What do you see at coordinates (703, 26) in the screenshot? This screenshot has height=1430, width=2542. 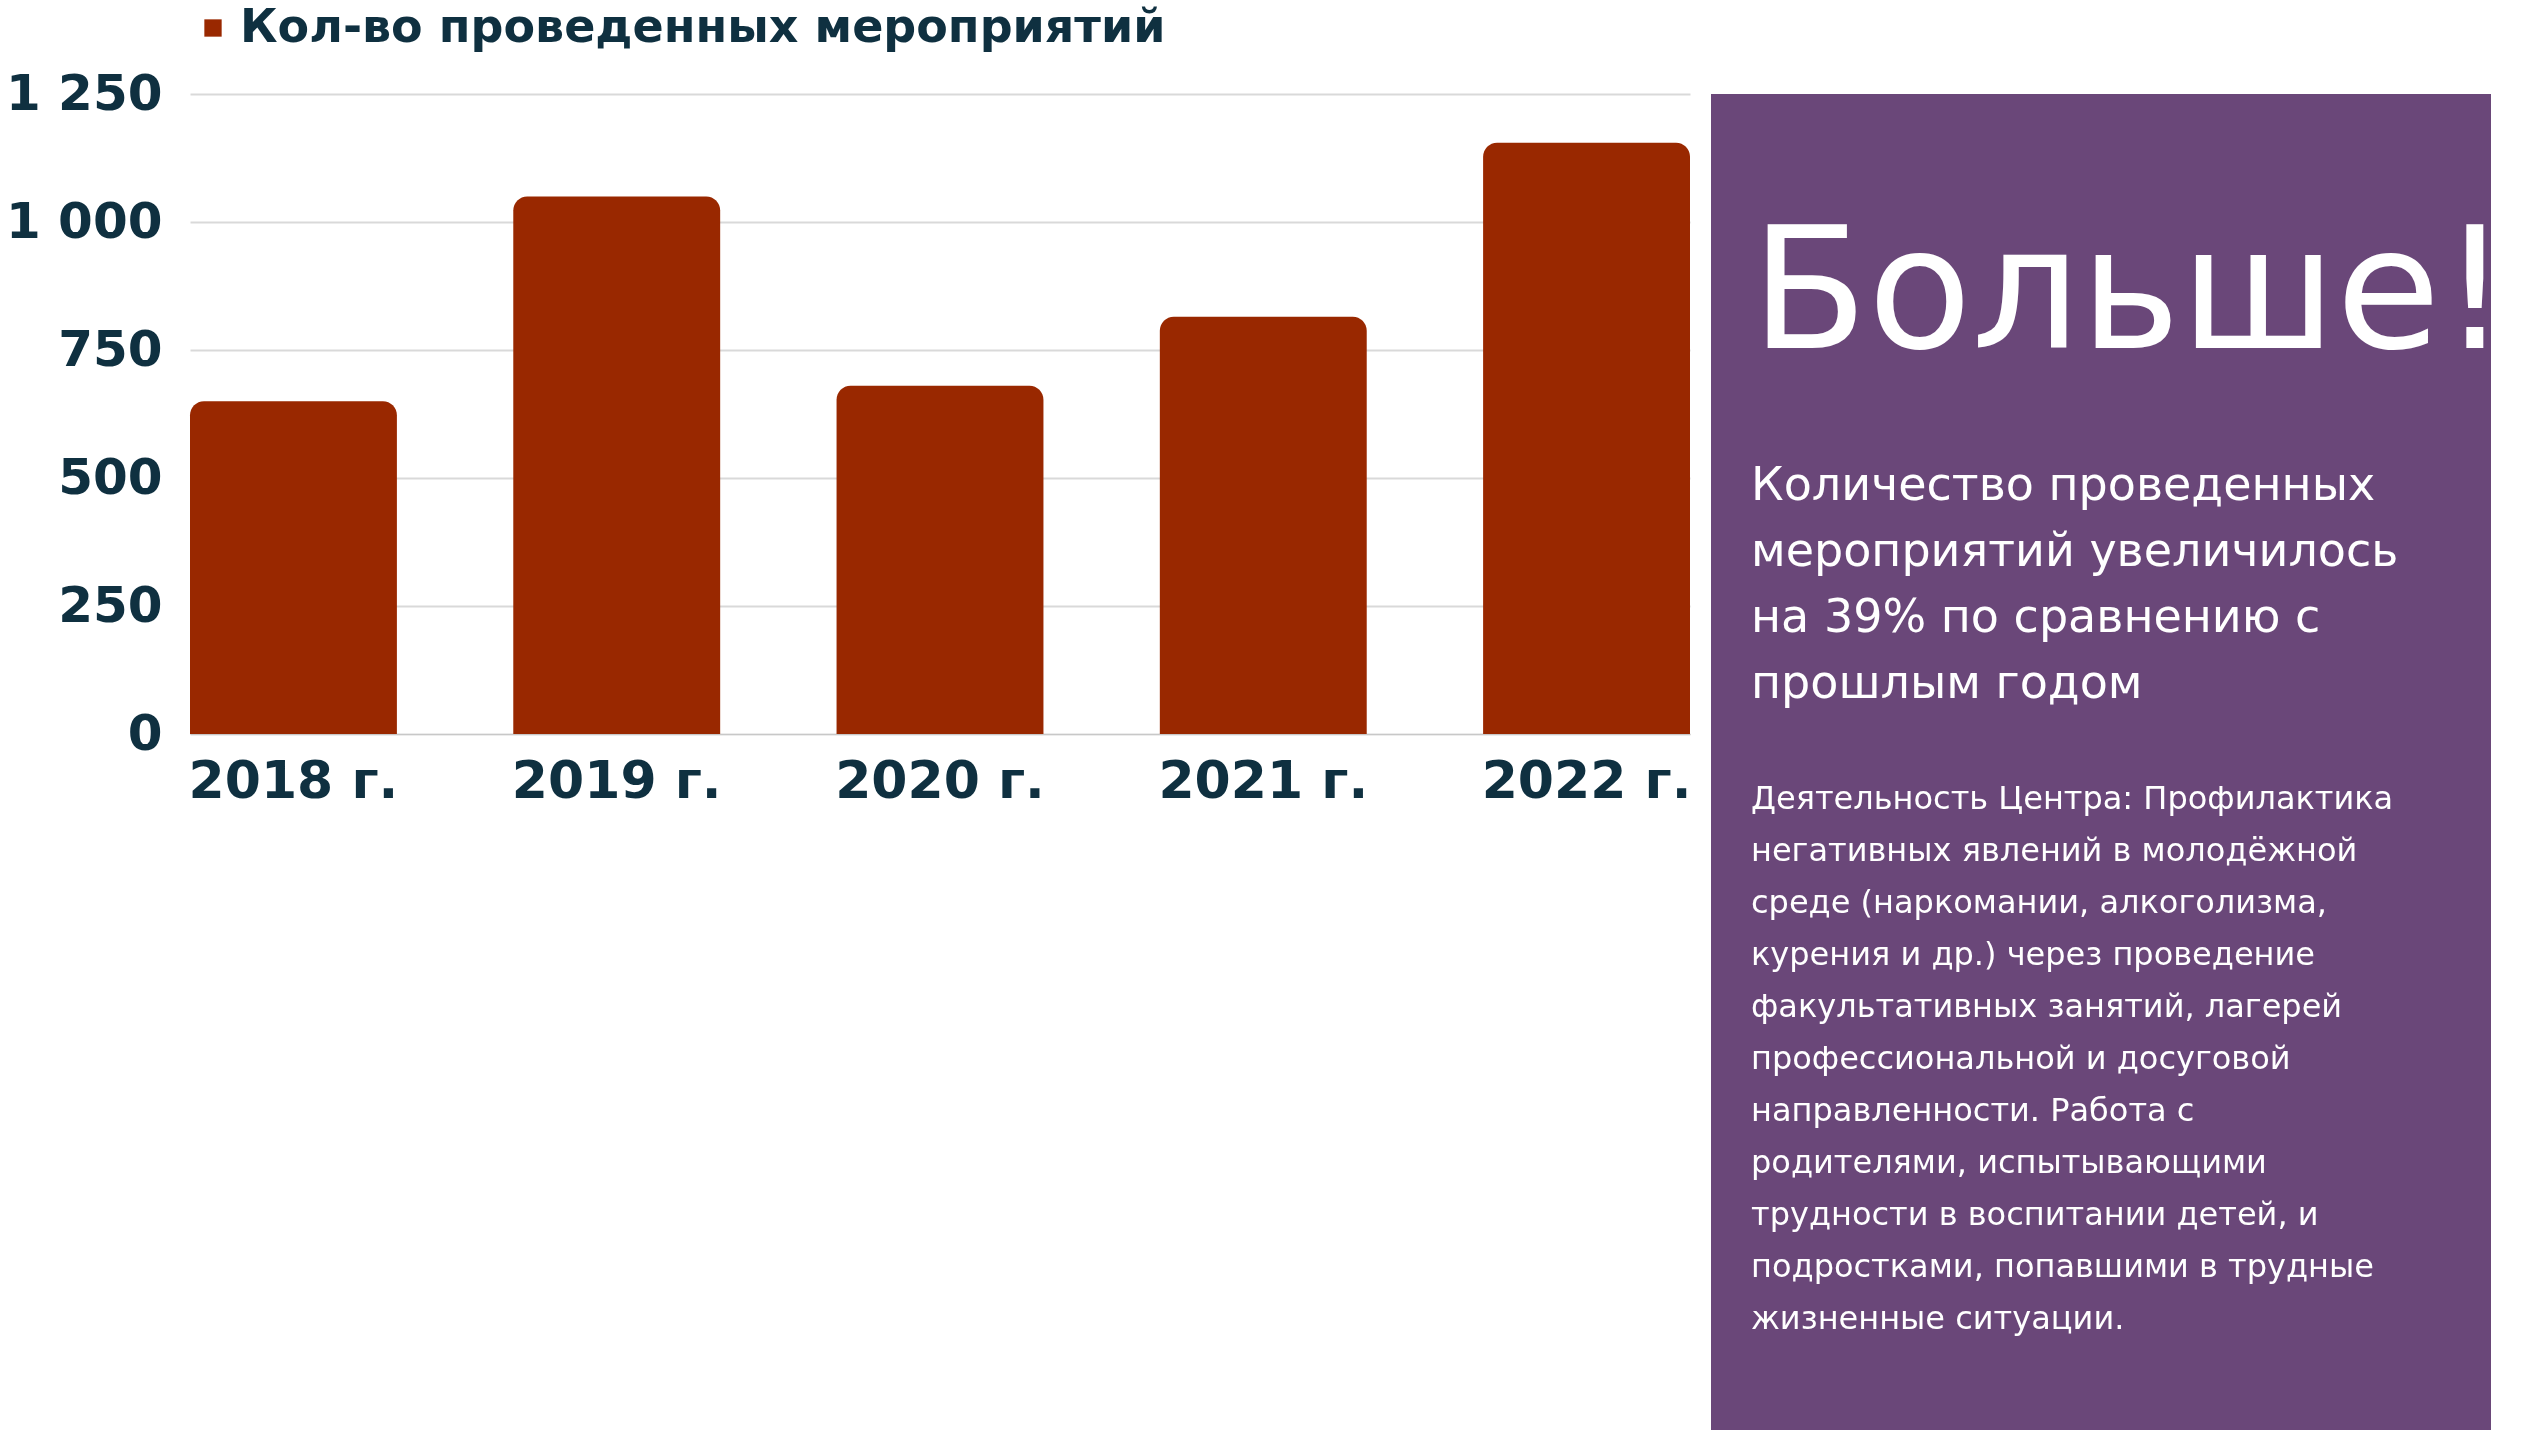 I see `legend-label: Кол-во проведенных мероприятий` at bounding box center [703, 26].